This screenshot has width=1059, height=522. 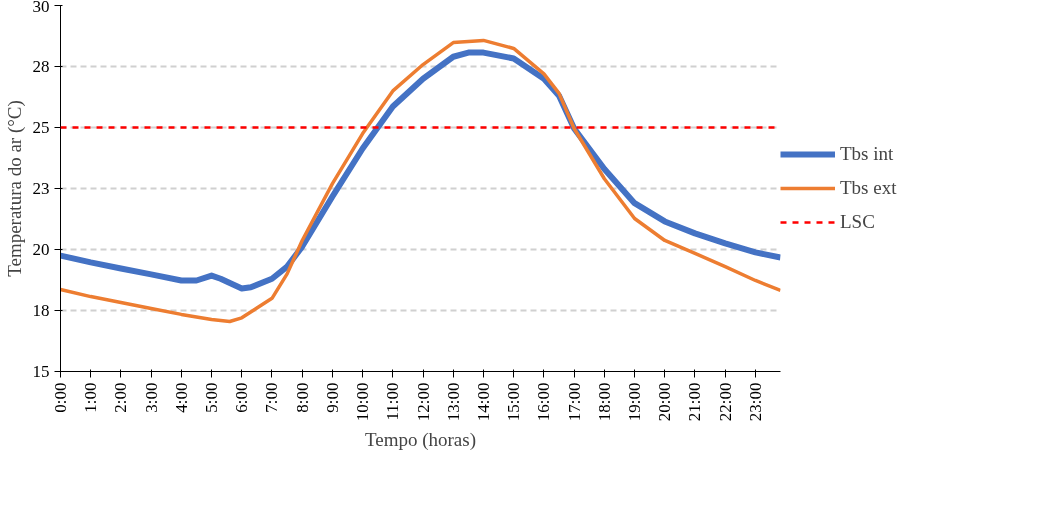 I want to click on y-tick-label: 18, so click(x=41, y=310).